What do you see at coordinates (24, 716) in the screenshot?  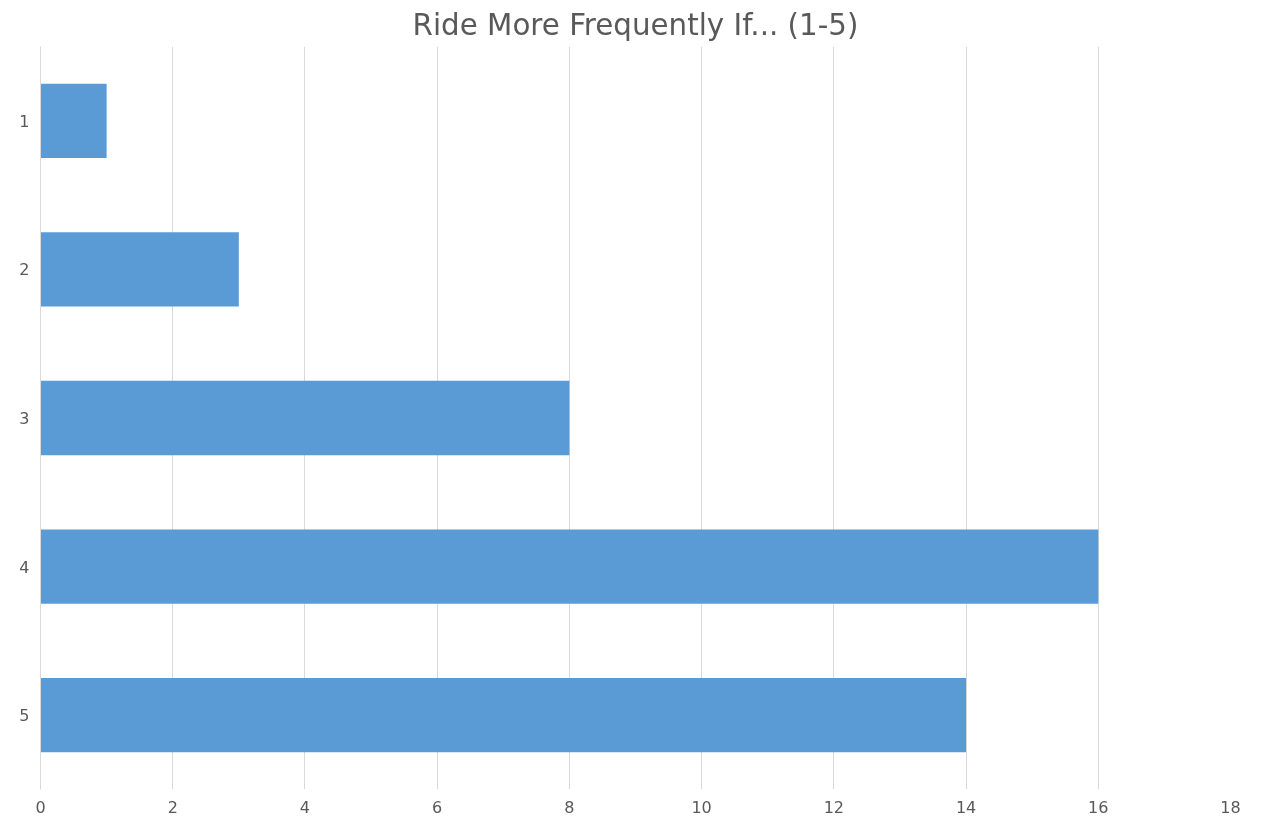 I see `y-tick-label: 5` at bounding box center [24, 716].